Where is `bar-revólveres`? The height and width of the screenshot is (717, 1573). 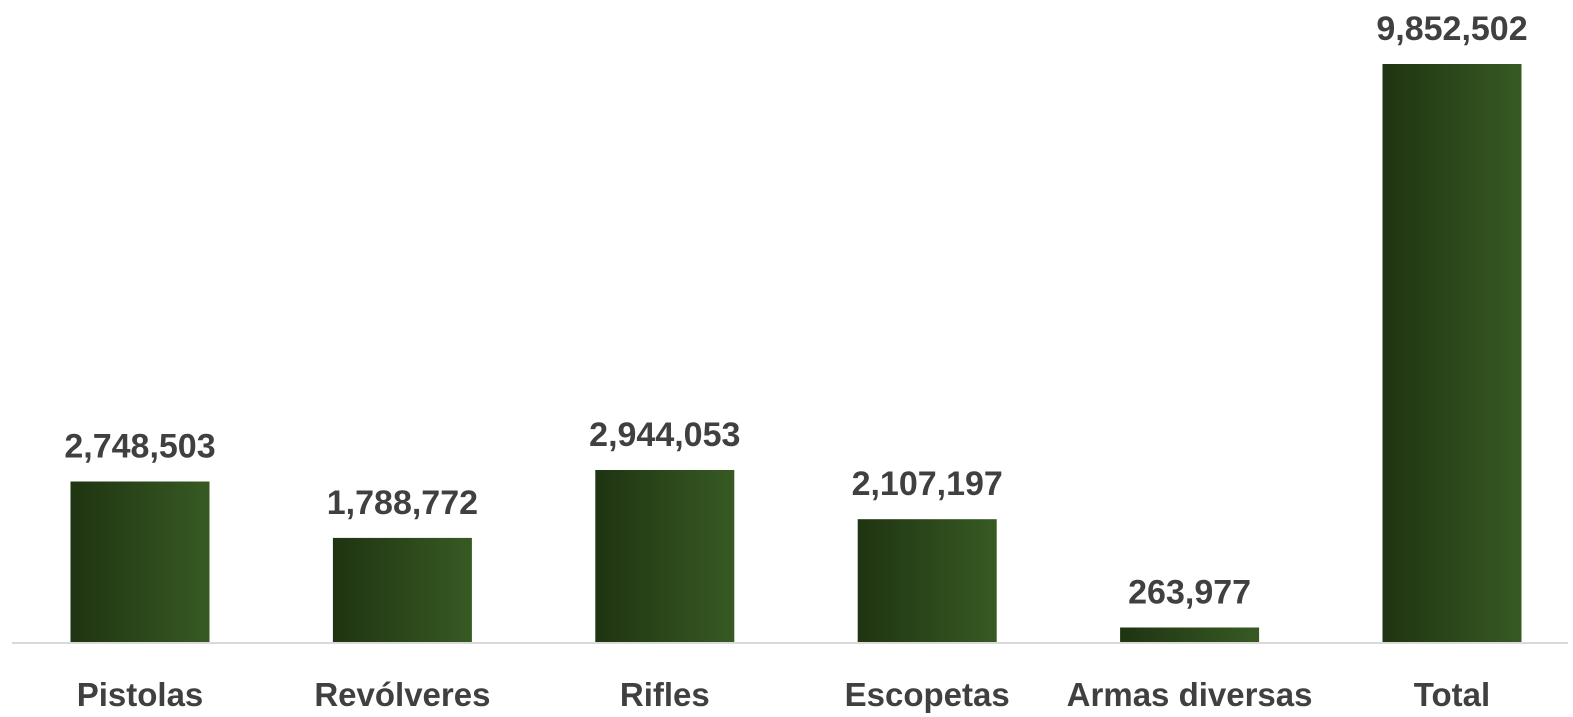 bar-revólveres is located at coordinates (402, 590).